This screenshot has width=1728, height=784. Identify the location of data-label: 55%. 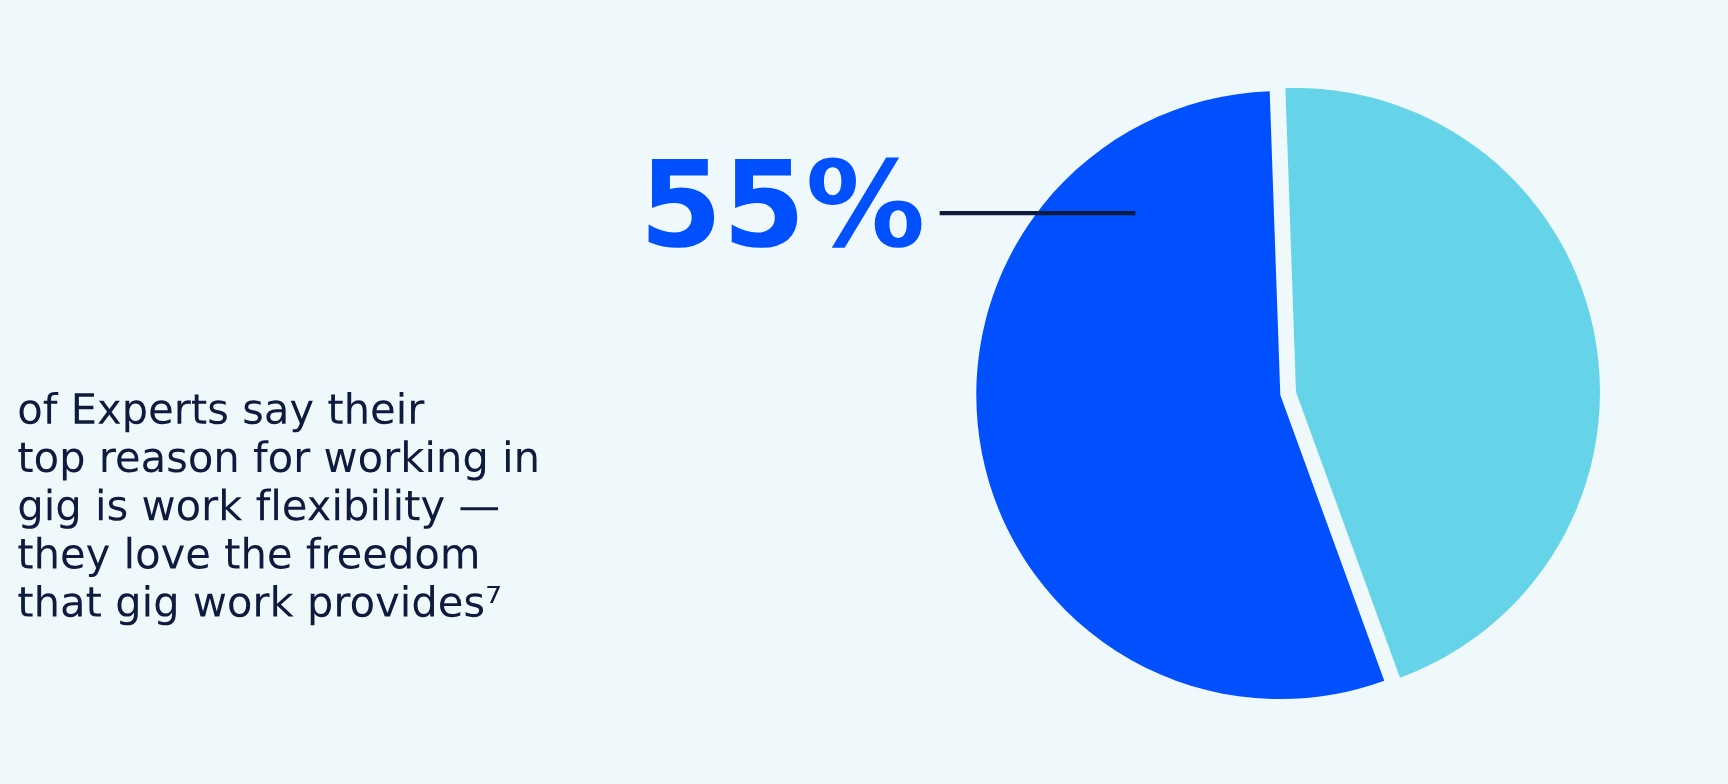
(785, 202).